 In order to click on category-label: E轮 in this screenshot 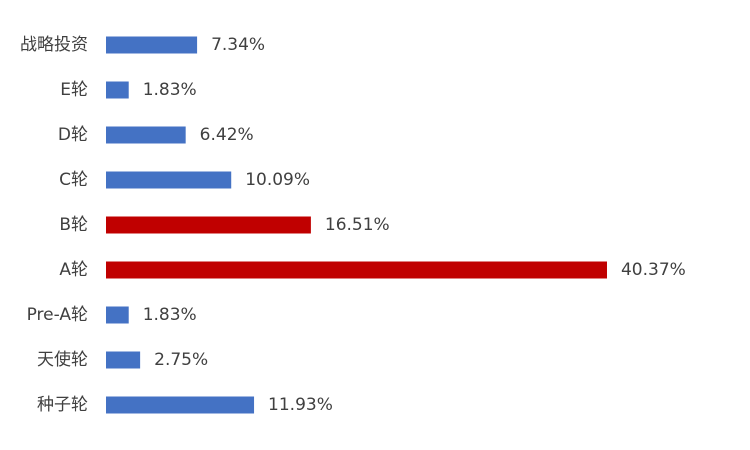, I will do `click(74, 90)`.